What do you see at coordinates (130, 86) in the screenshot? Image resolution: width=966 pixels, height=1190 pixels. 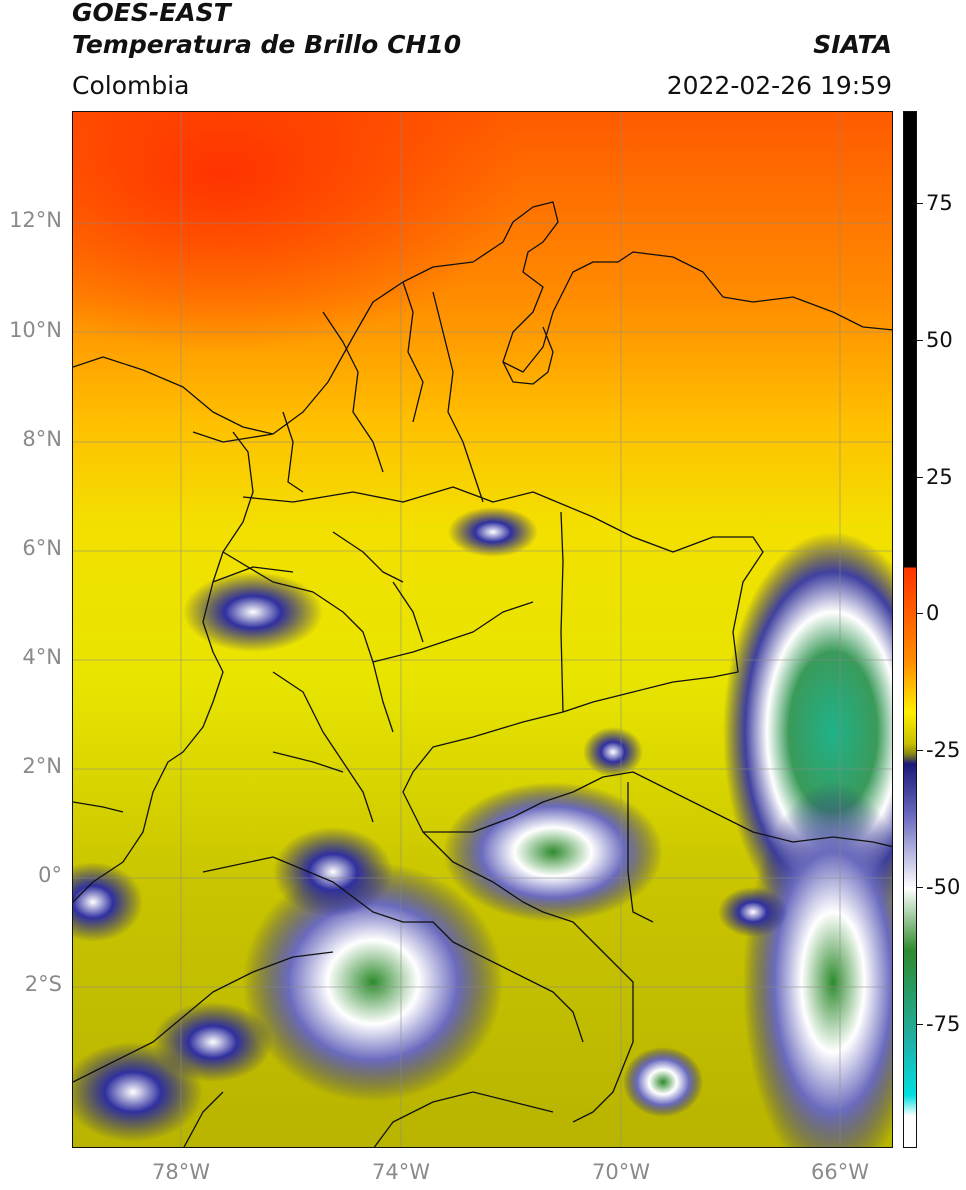 I see `region-label: Colombia` at bounding box center [130, 86].